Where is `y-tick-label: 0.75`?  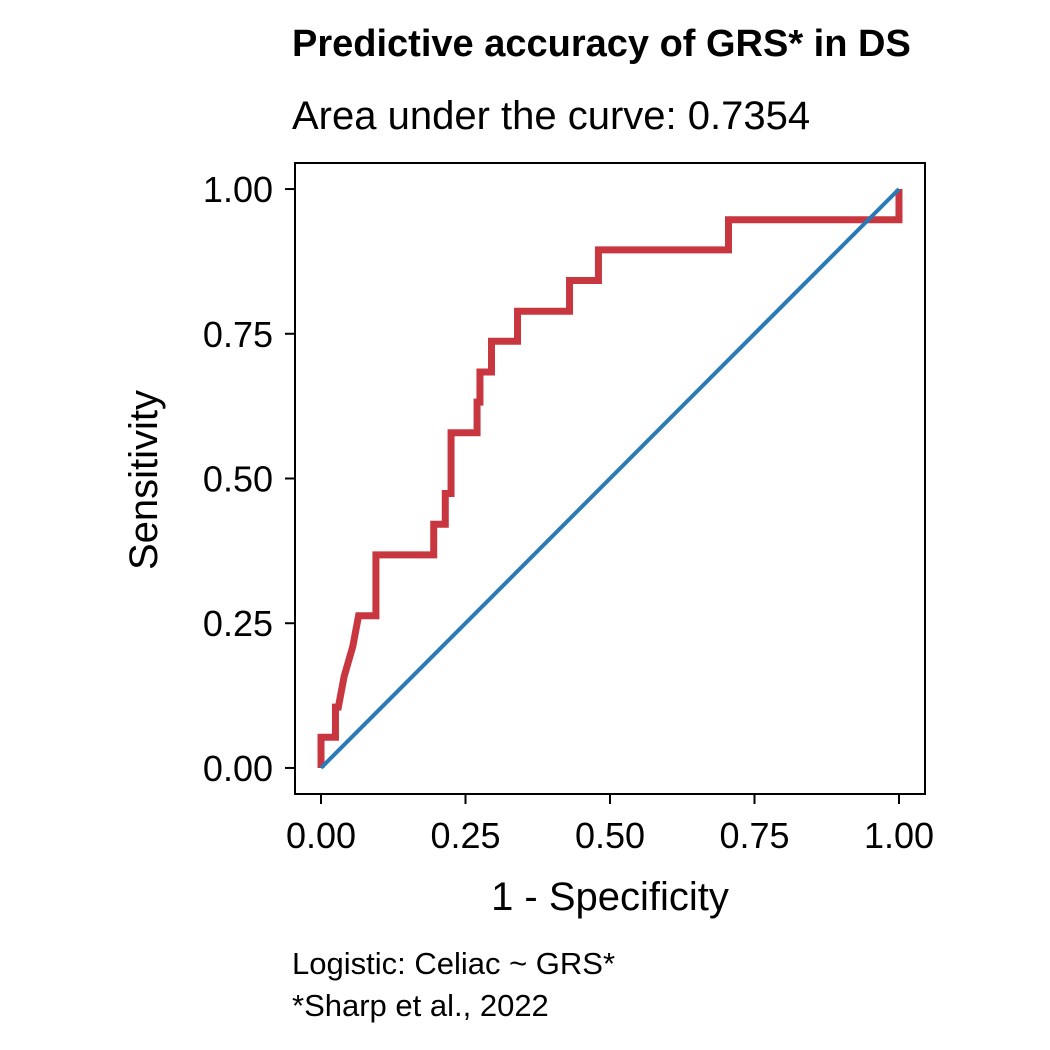
y-tick-label: 0.75 is located at coordinates (238, 334).